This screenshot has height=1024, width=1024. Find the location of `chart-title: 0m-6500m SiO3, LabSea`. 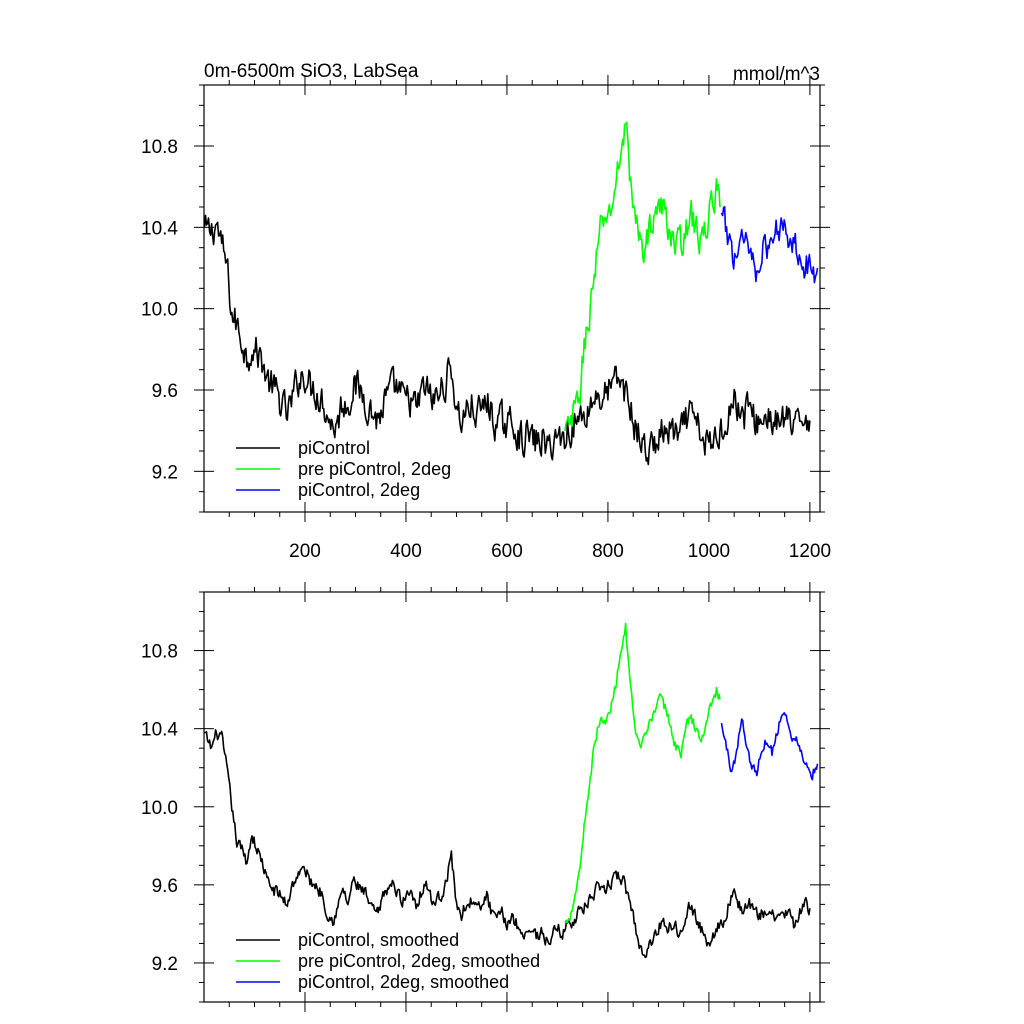

chart-title: 0m-6500m SiO3, LabSea is located at coordinates (311, 71).